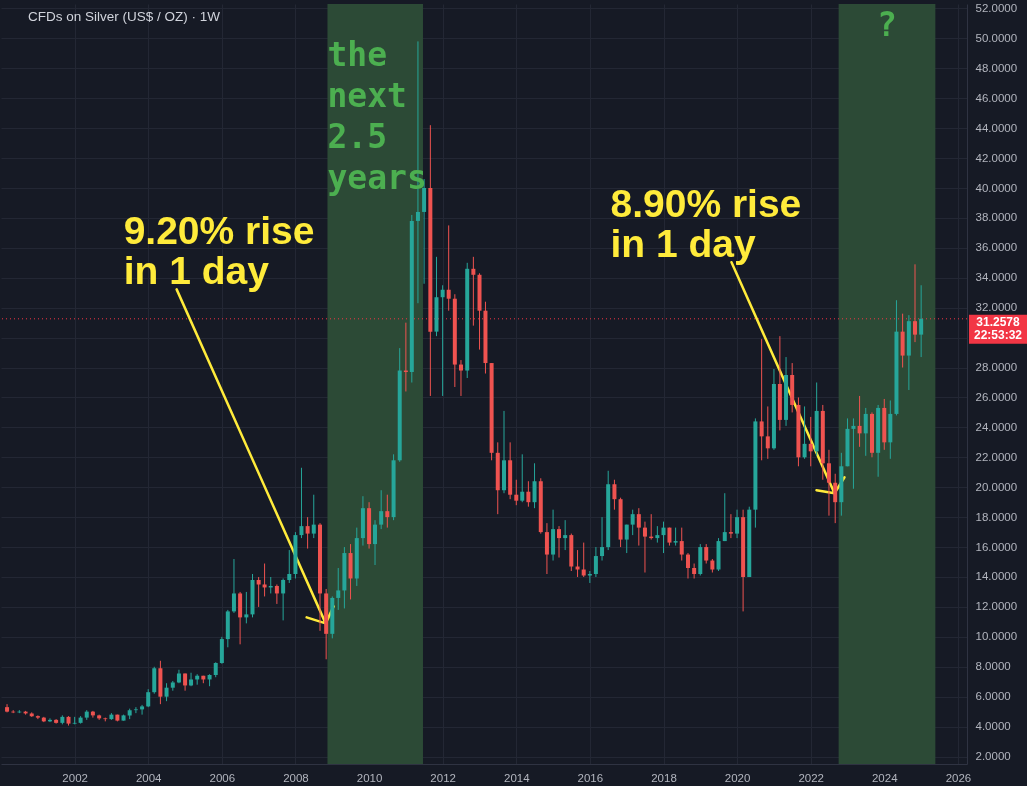 This screenshot has height=790, width=1028. What do you see at coordinates (885, 777) in the screenshot?
I see `x-tick-label: 2024` at bounding box center [885, 777].